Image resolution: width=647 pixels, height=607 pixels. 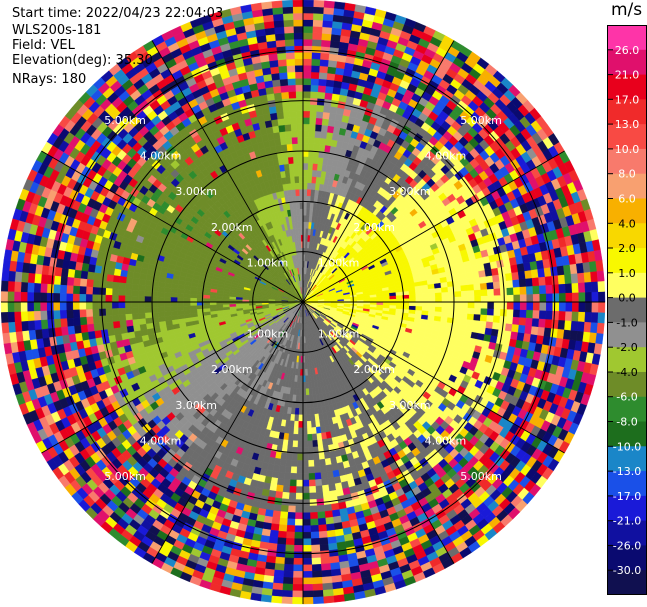 I want to click on colorbar-tick-label: 10.0, so click(x=627, y=149).